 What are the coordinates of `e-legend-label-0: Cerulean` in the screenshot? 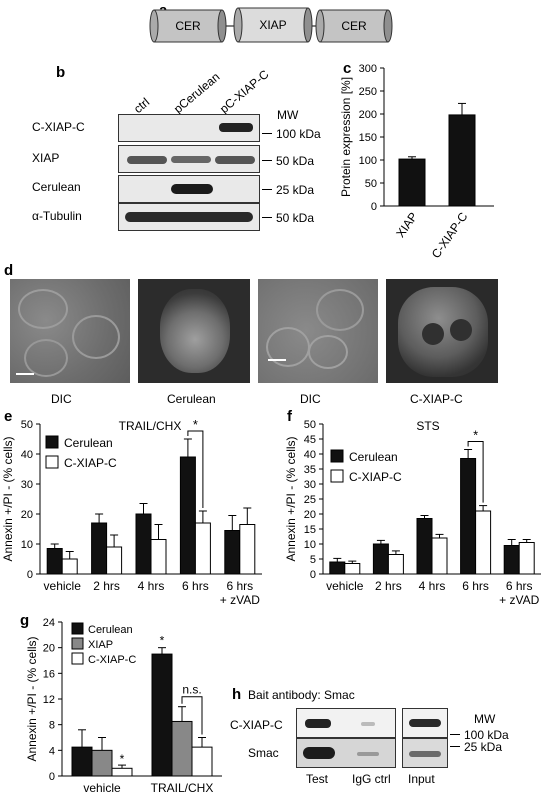 It's located at (88, 443).